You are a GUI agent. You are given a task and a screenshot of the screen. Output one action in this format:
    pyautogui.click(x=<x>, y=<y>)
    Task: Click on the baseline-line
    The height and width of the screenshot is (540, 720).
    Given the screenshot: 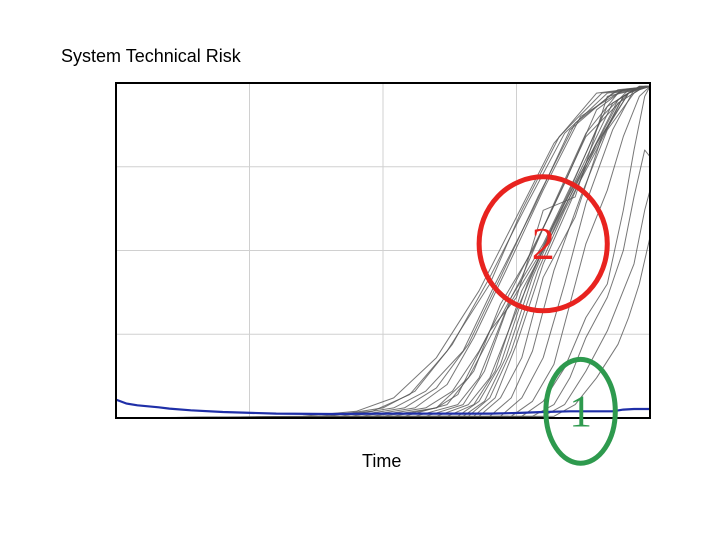 What is the action you would take?
    pyautogui.click(x=382, y=407)
    